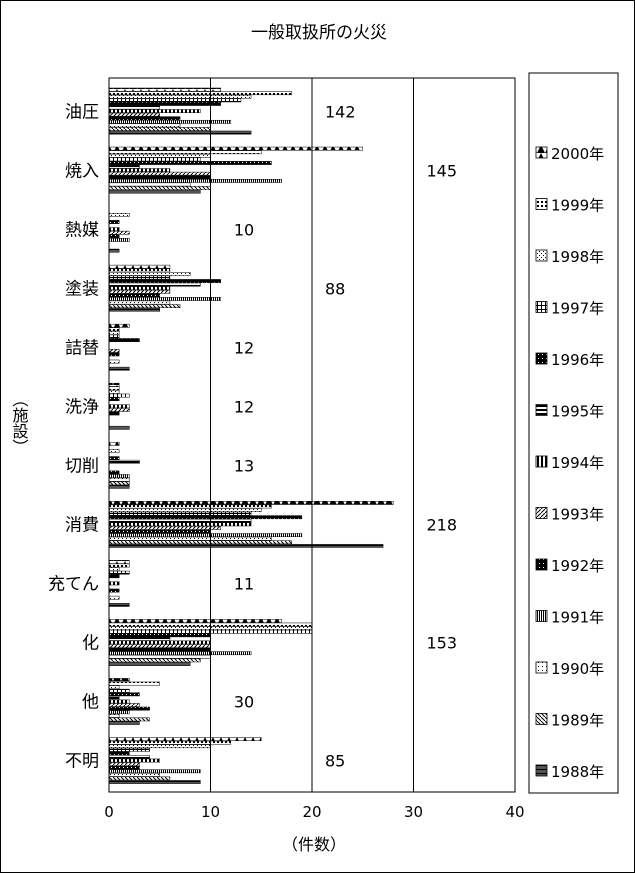 The image size is (635, 873). Describe the element at coordinates (577, 772) in the screenshot. I see `legend-label-1988: 1988年` at that location.